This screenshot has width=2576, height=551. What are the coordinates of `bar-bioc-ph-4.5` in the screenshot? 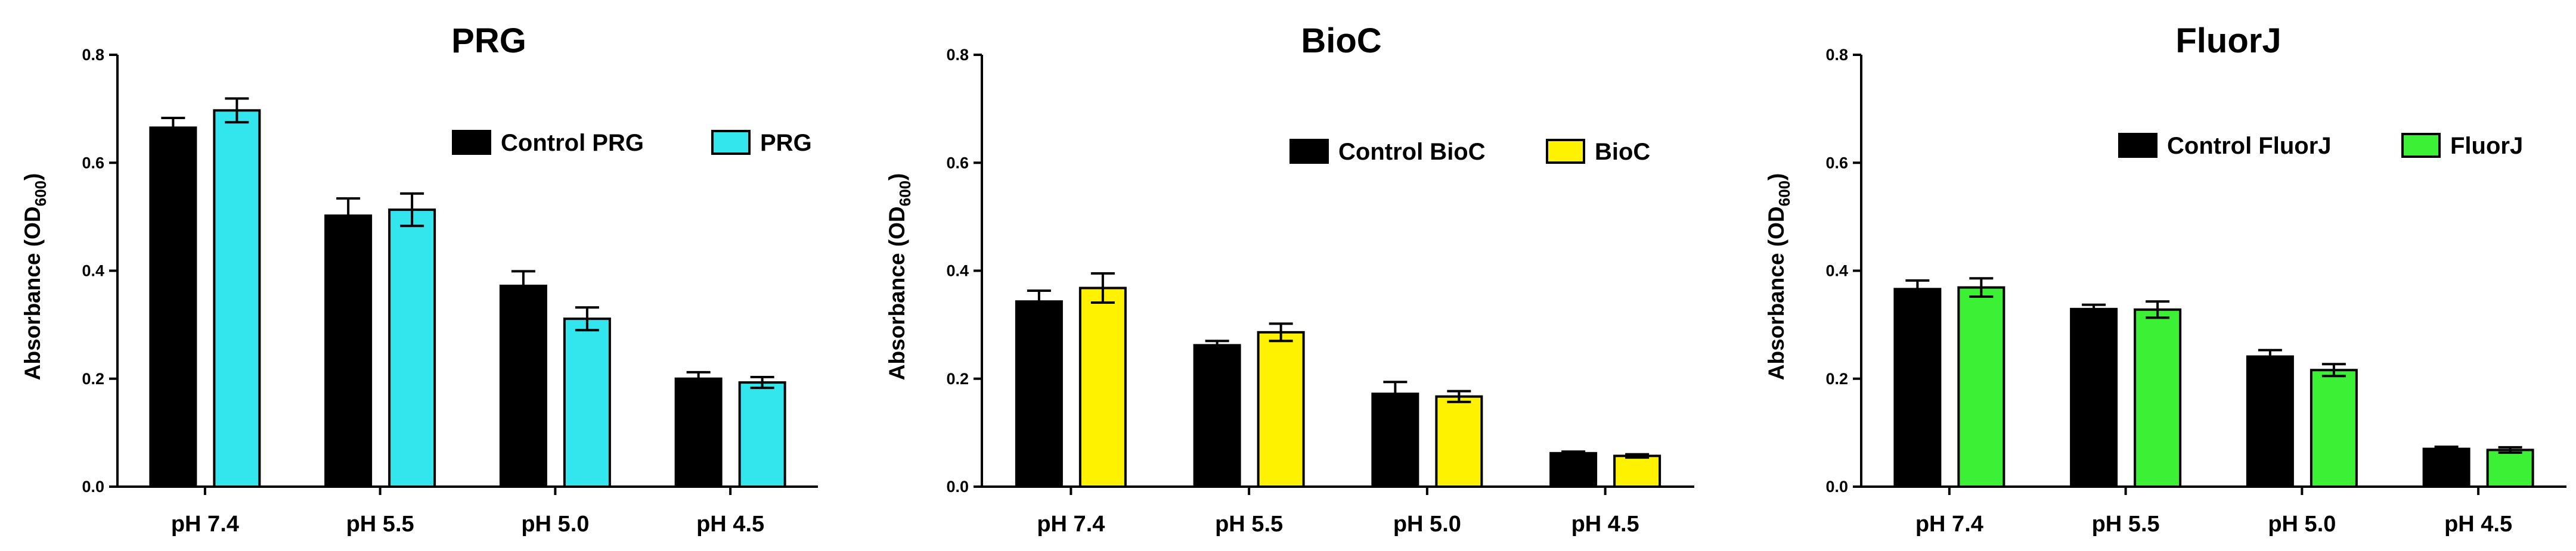 It's located at (1637, 471).